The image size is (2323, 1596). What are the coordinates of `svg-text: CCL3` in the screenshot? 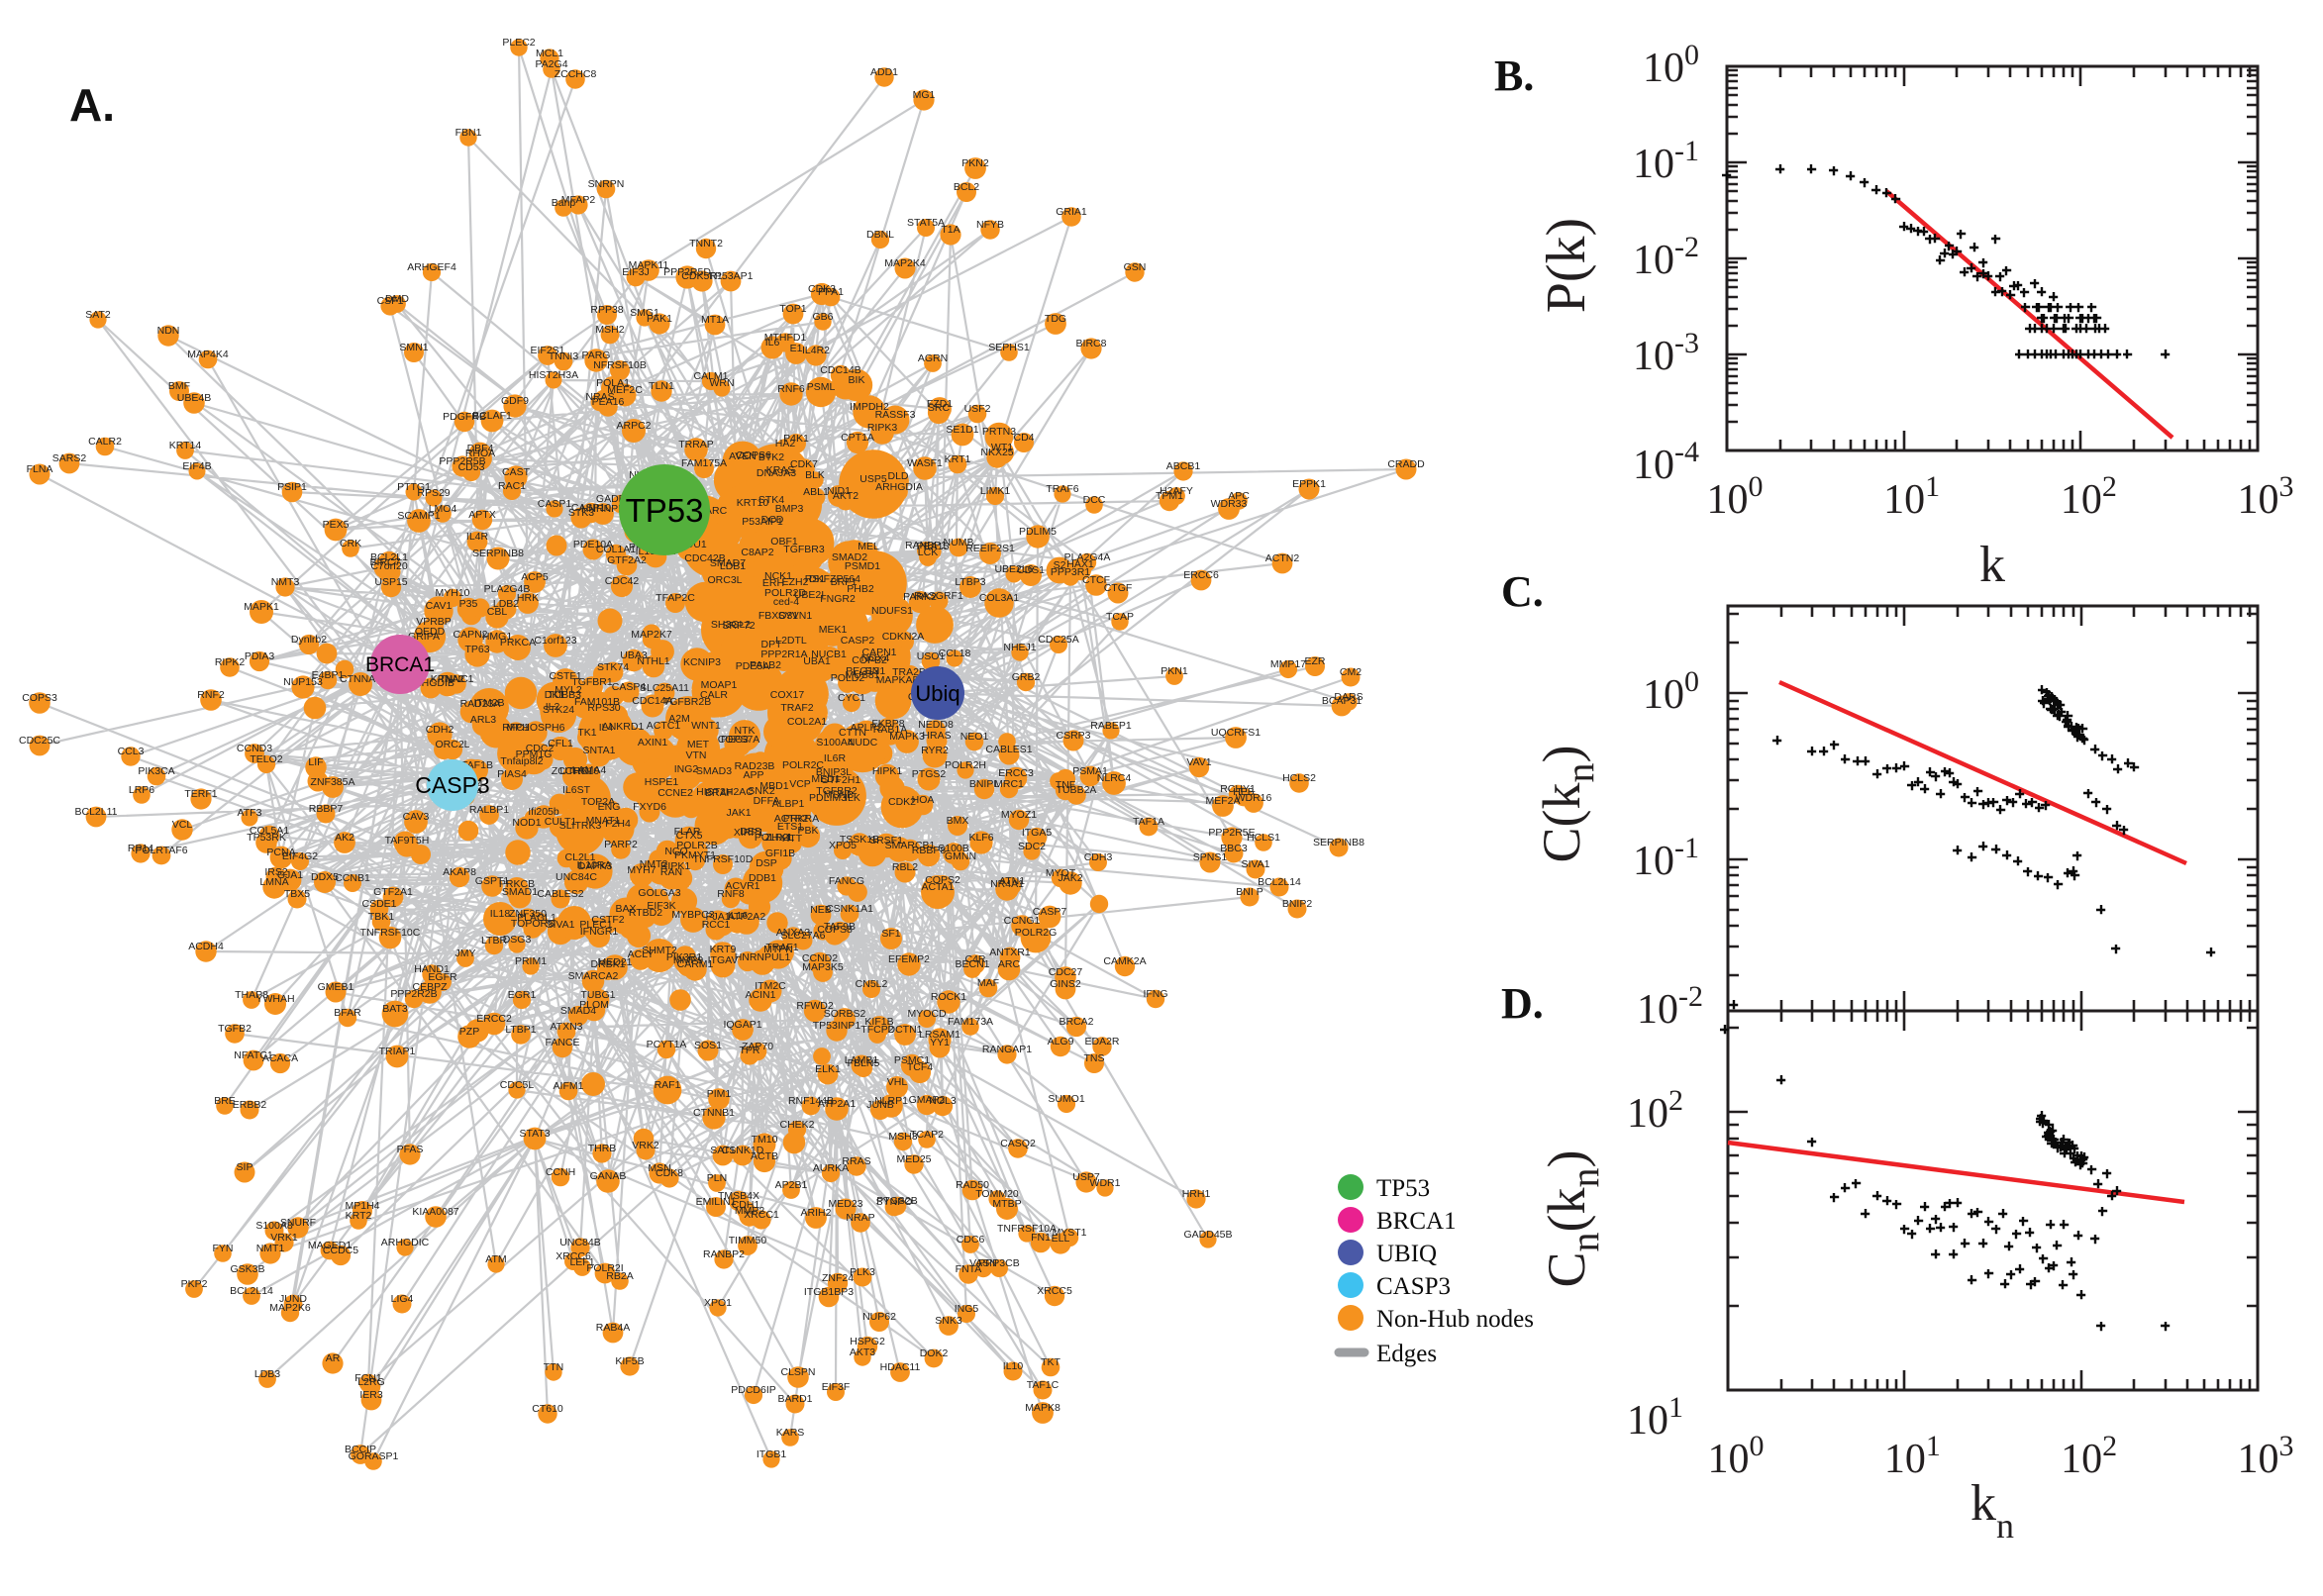 It's located at (131, 751).